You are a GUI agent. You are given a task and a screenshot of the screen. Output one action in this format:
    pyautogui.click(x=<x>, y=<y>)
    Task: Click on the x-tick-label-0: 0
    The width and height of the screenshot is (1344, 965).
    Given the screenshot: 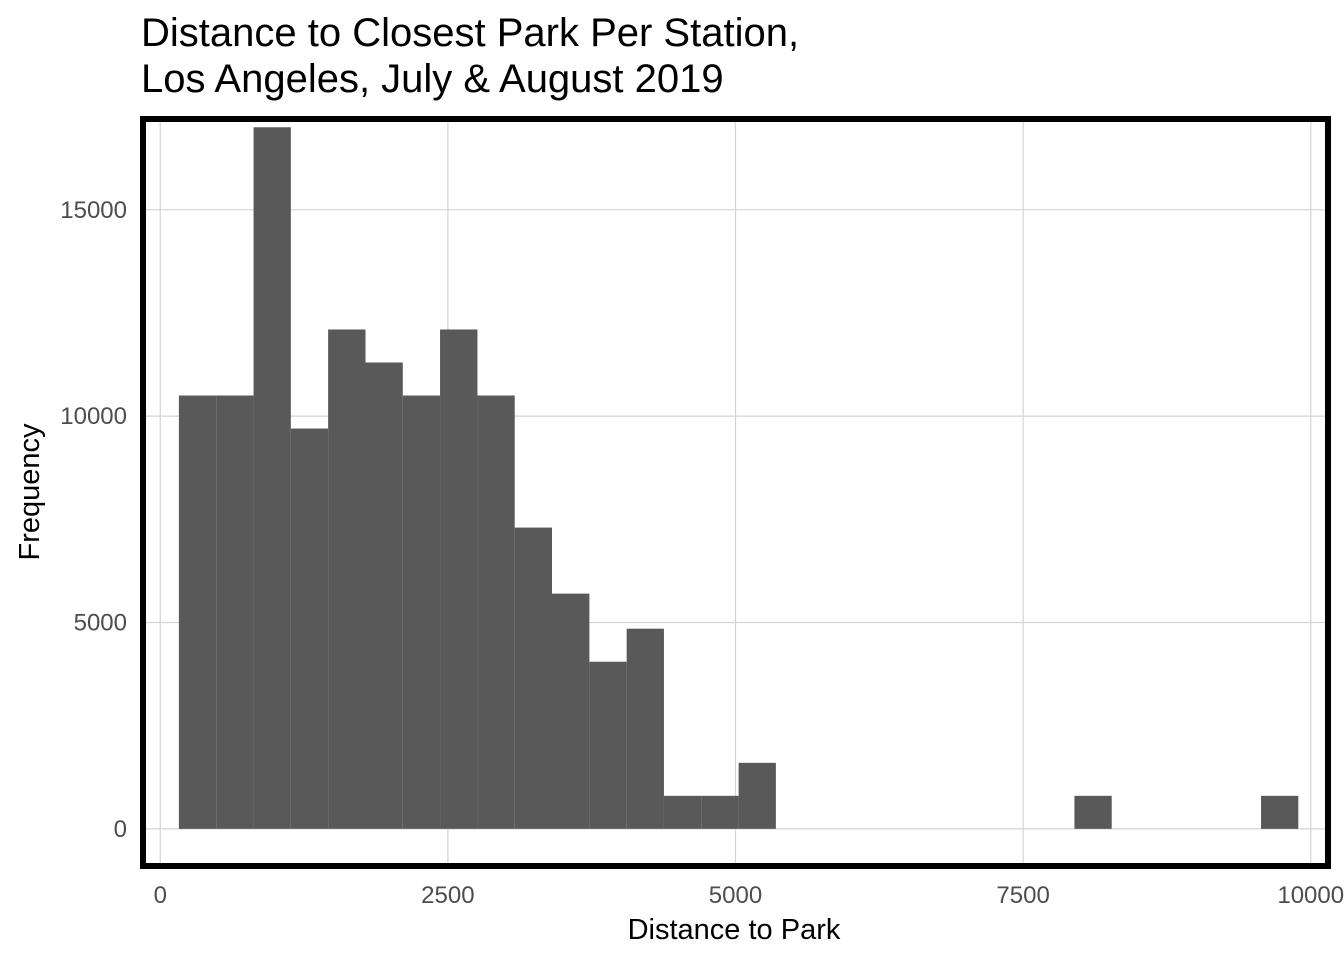 What is the action you would take?
    pyautogui.click(x=160, y=895)
    